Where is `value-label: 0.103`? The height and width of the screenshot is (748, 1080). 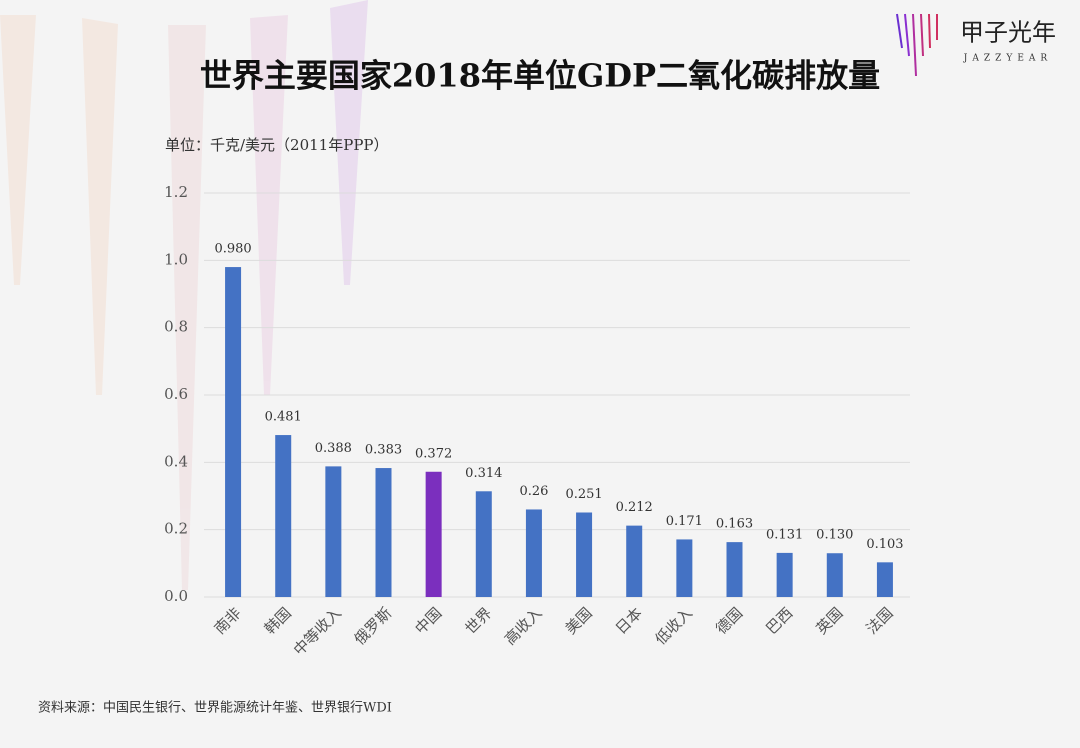
value-label: 0.103 is located at coordinates (884, 544).